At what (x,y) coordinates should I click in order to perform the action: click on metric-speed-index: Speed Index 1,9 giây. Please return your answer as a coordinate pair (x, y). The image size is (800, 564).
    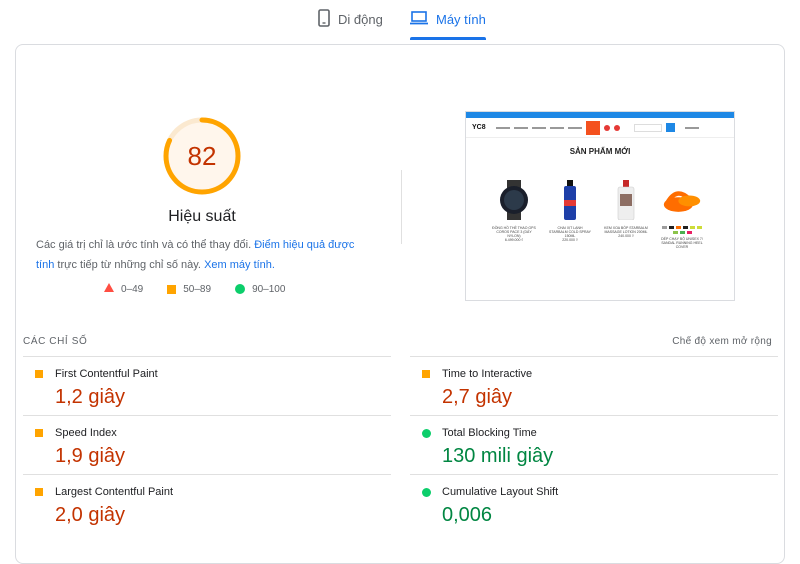
    Looking at the image, I should click on (207, 444).